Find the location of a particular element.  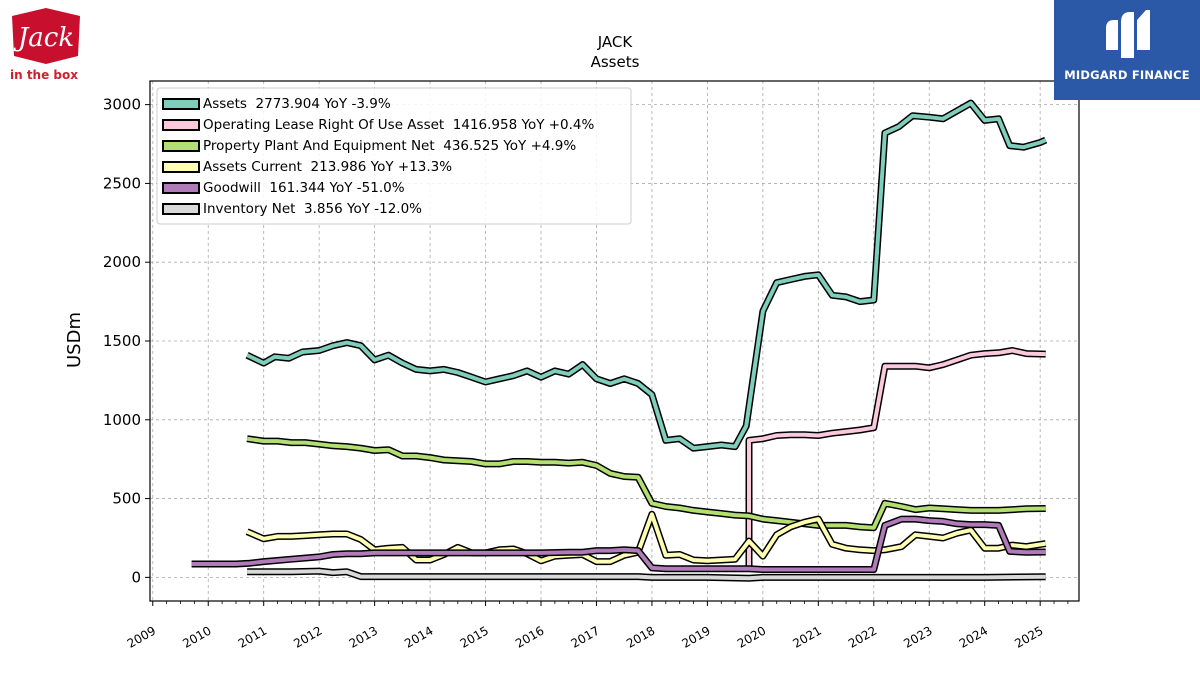

series-operating-lease-right-of-use-asset is located at coordinates (895, 457).